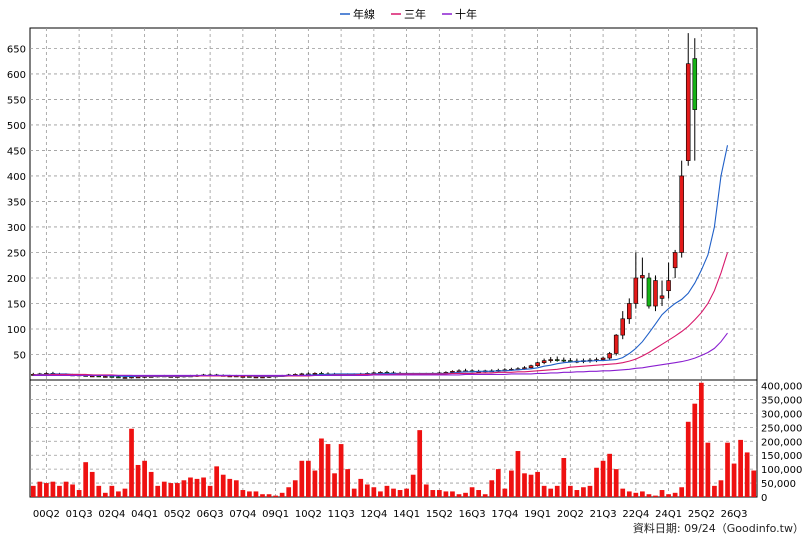  Describe the element at coordinates (734, 514) in the screenshot. I see `x-tick-label: 26Q3` at that location.